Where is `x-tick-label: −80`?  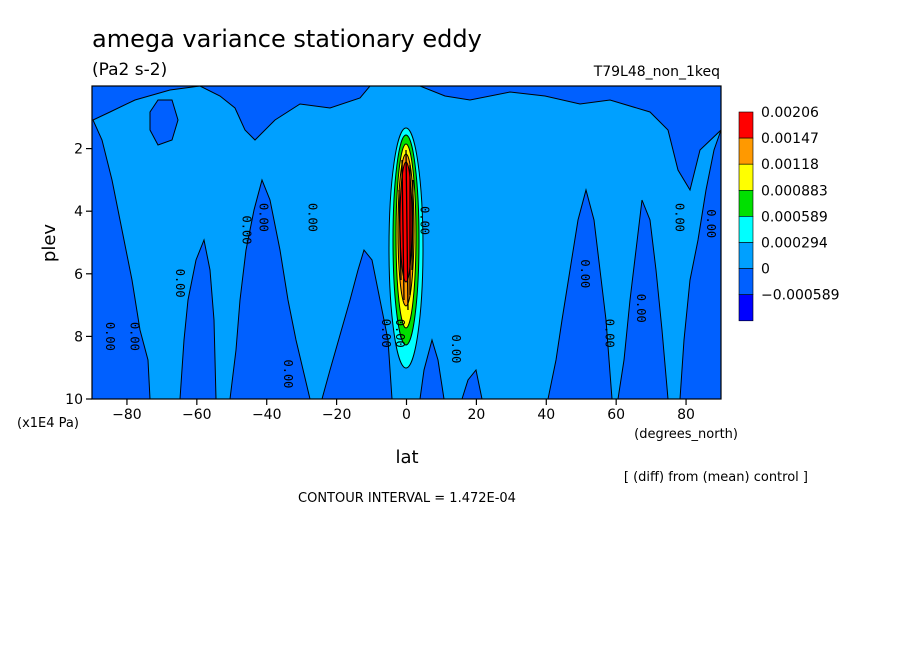 x-tick-label: −80 is located at coordinates (127, 415).